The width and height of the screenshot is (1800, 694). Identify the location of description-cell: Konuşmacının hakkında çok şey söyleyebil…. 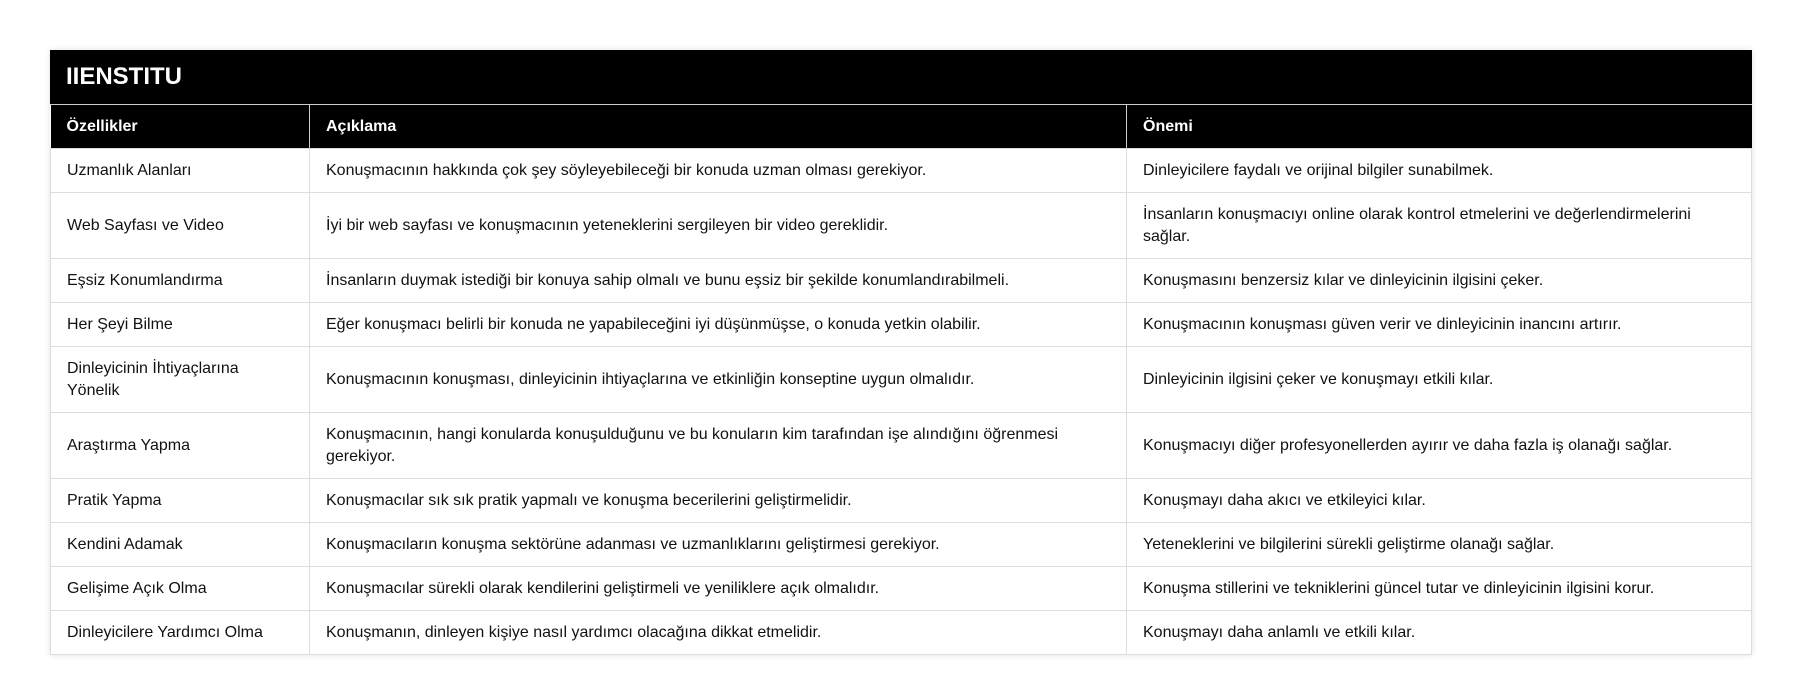
(718, 170).